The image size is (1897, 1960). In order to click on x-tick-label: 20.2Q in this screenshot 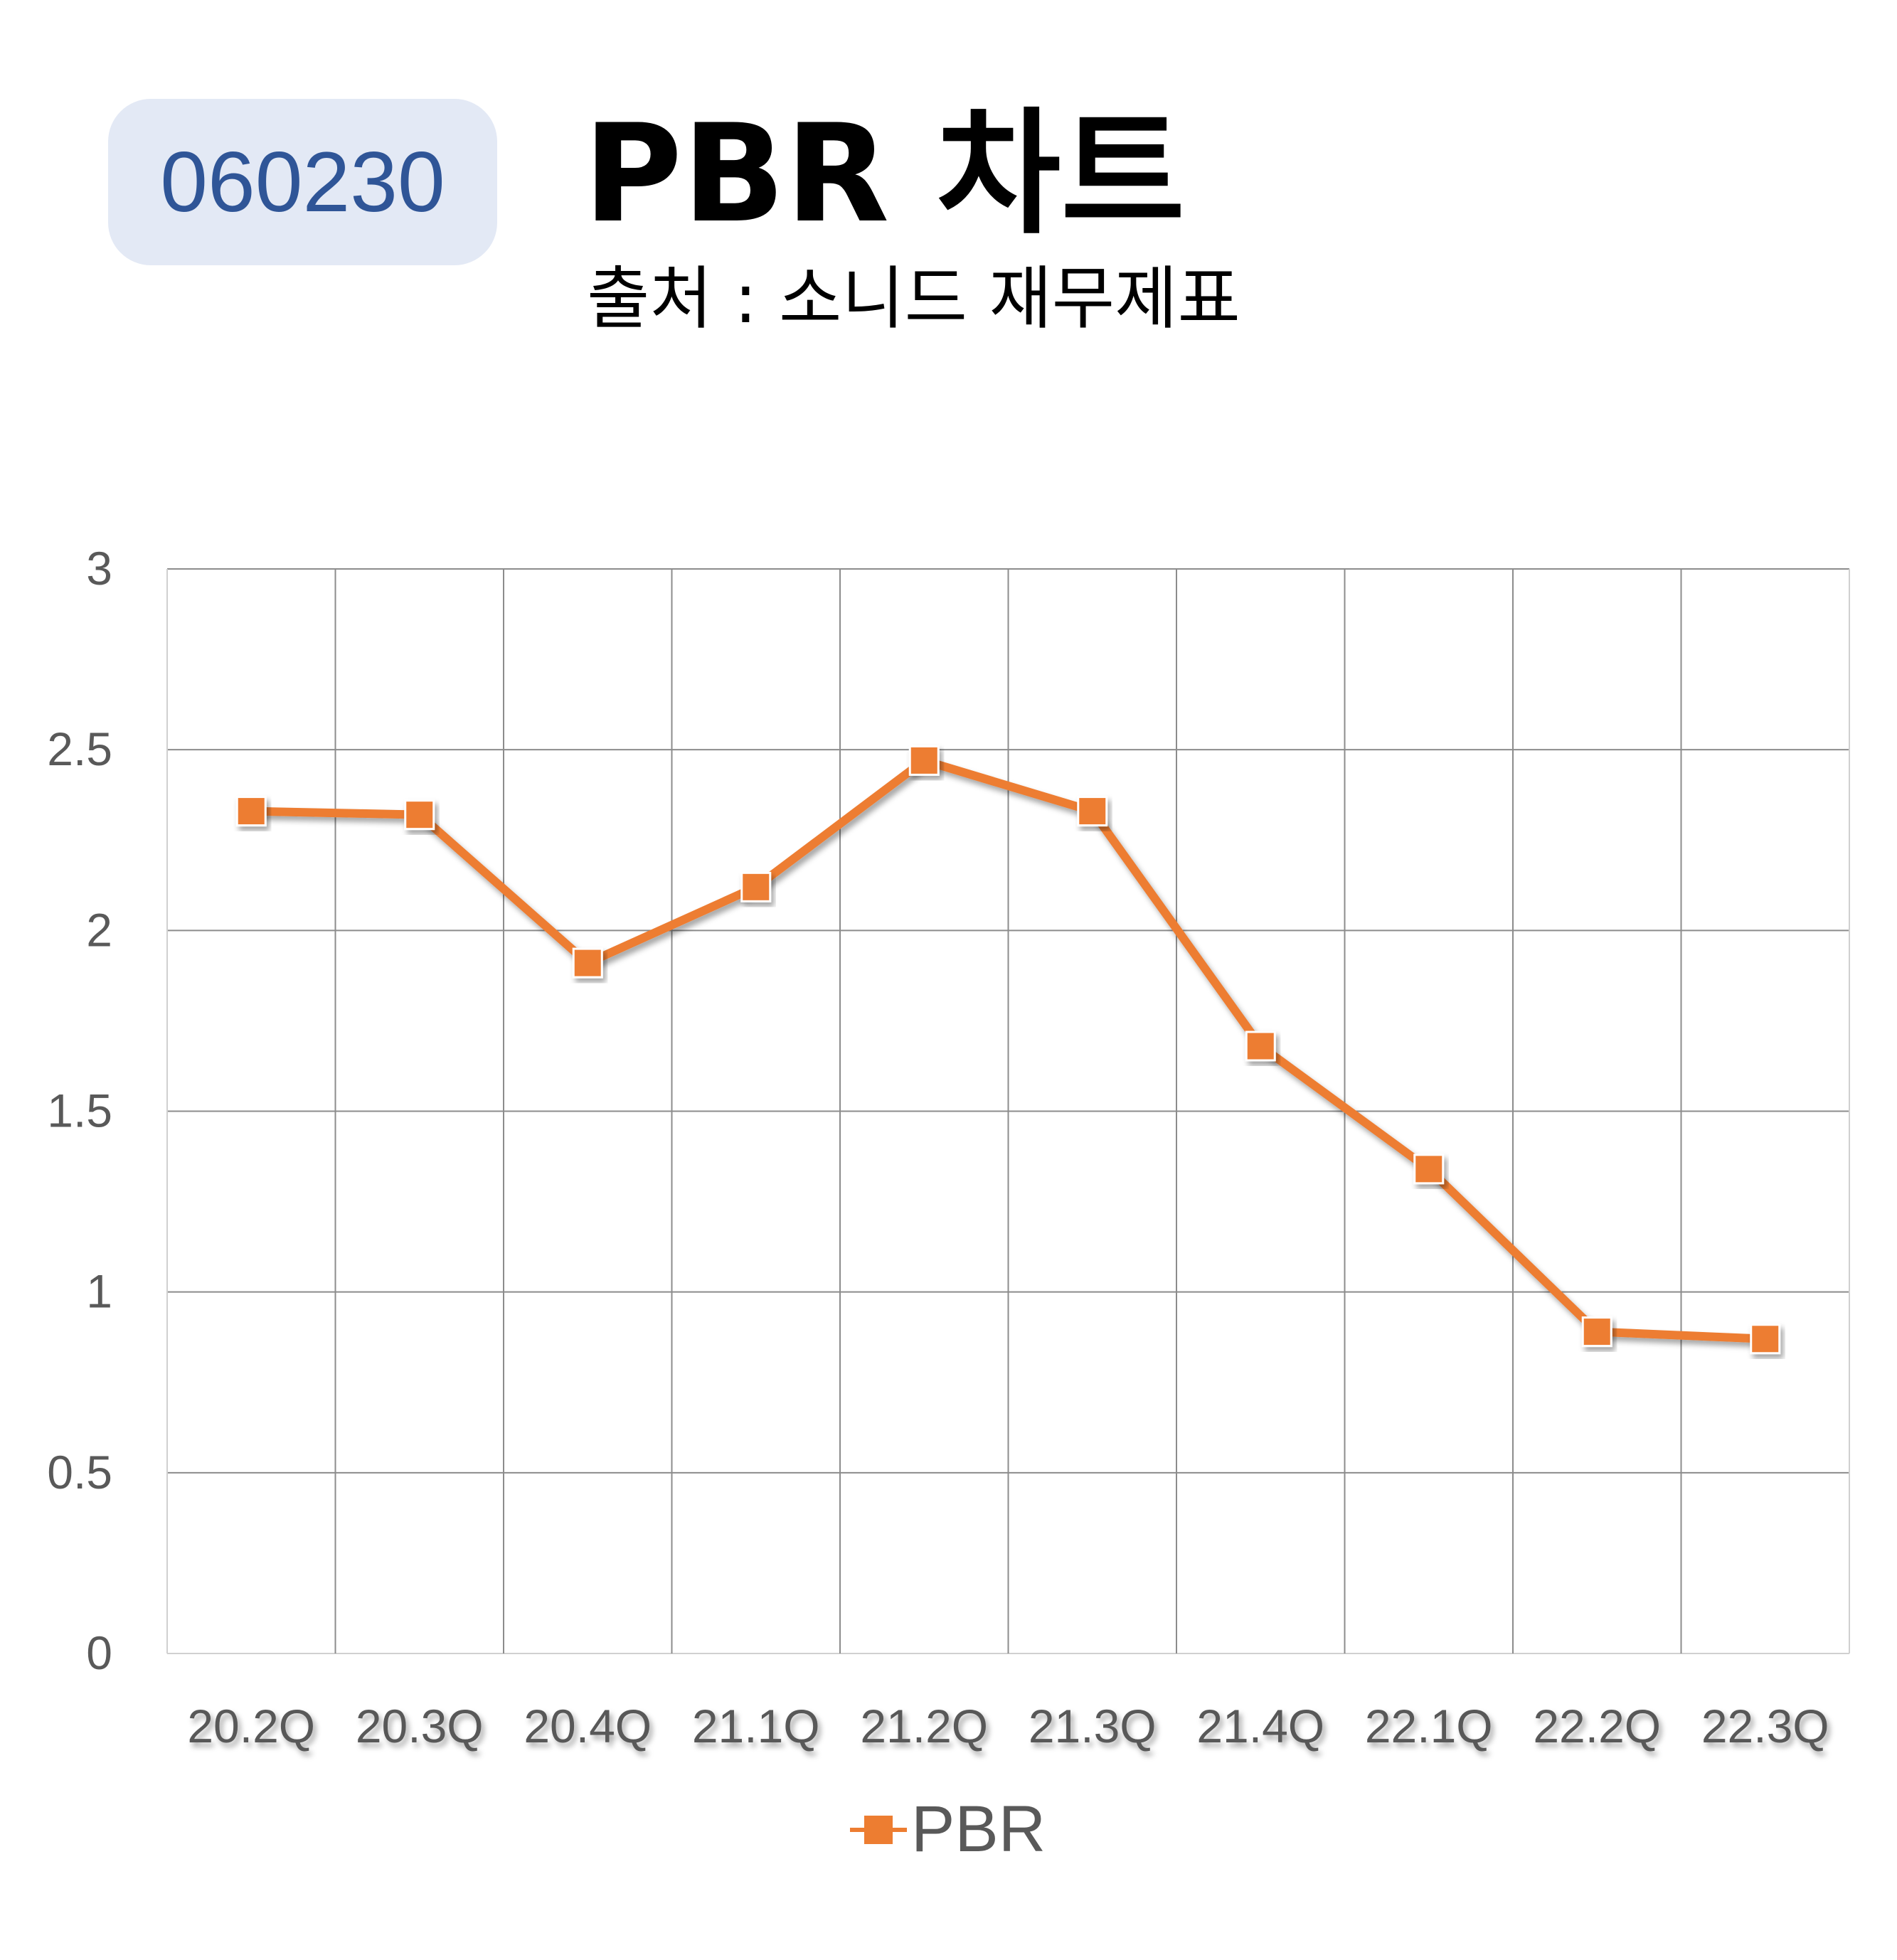, I will do `click(251, 1726)`.